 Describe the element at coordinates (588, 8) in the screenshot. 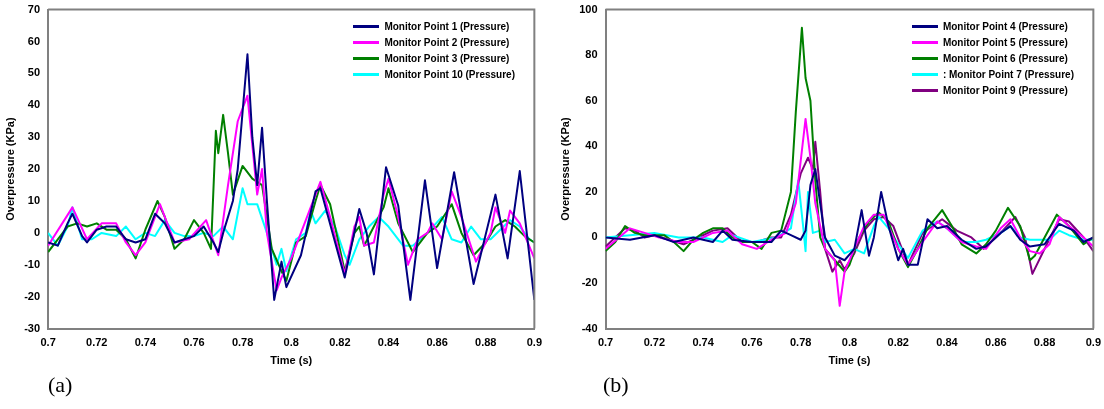

I see `y-tick-label: 100` at that location.